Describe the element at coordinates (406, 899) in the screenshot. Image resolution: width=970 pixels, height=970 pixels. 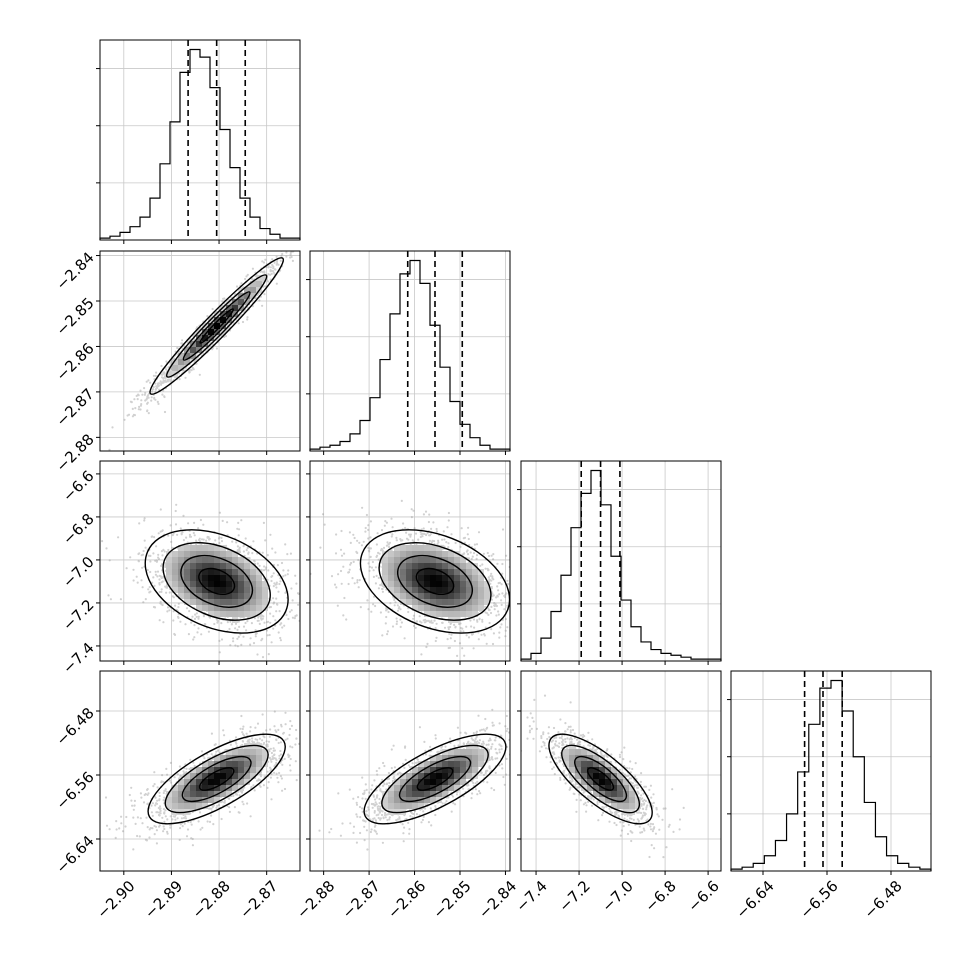
I see `x-tick-label: −2.86` at that location.